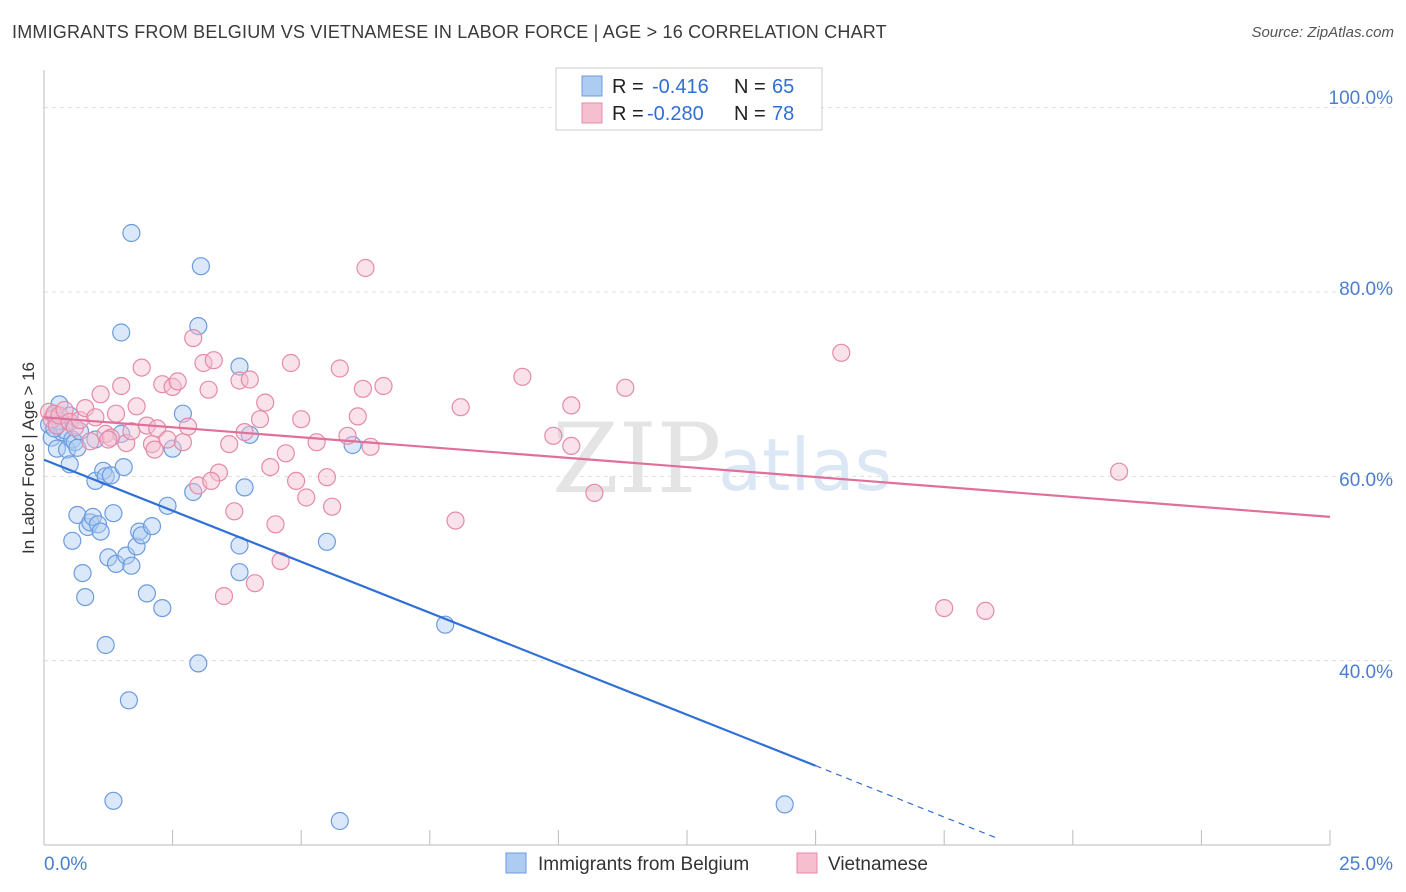 The height and width of the screenshot is (892, 1406). What do you see at coordinates (592, 113) in the screenshot?
I see `legend-swatch-vietnamese` at bounding box center [592, 113].